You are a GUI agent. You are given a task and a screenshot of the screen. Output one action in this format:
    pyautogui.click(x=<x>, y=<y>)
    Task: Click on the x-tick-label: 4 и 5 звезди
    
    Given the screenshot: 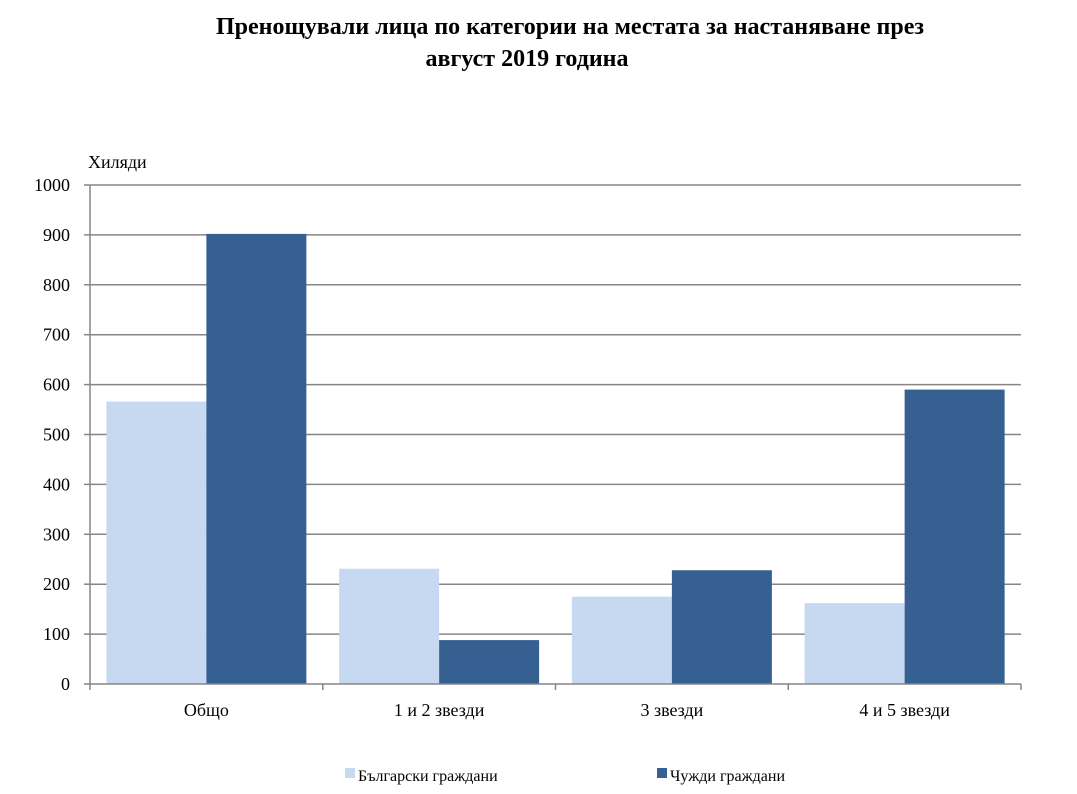 What is the action you would take?
    pyautogui.click(x=904, y=710)
    